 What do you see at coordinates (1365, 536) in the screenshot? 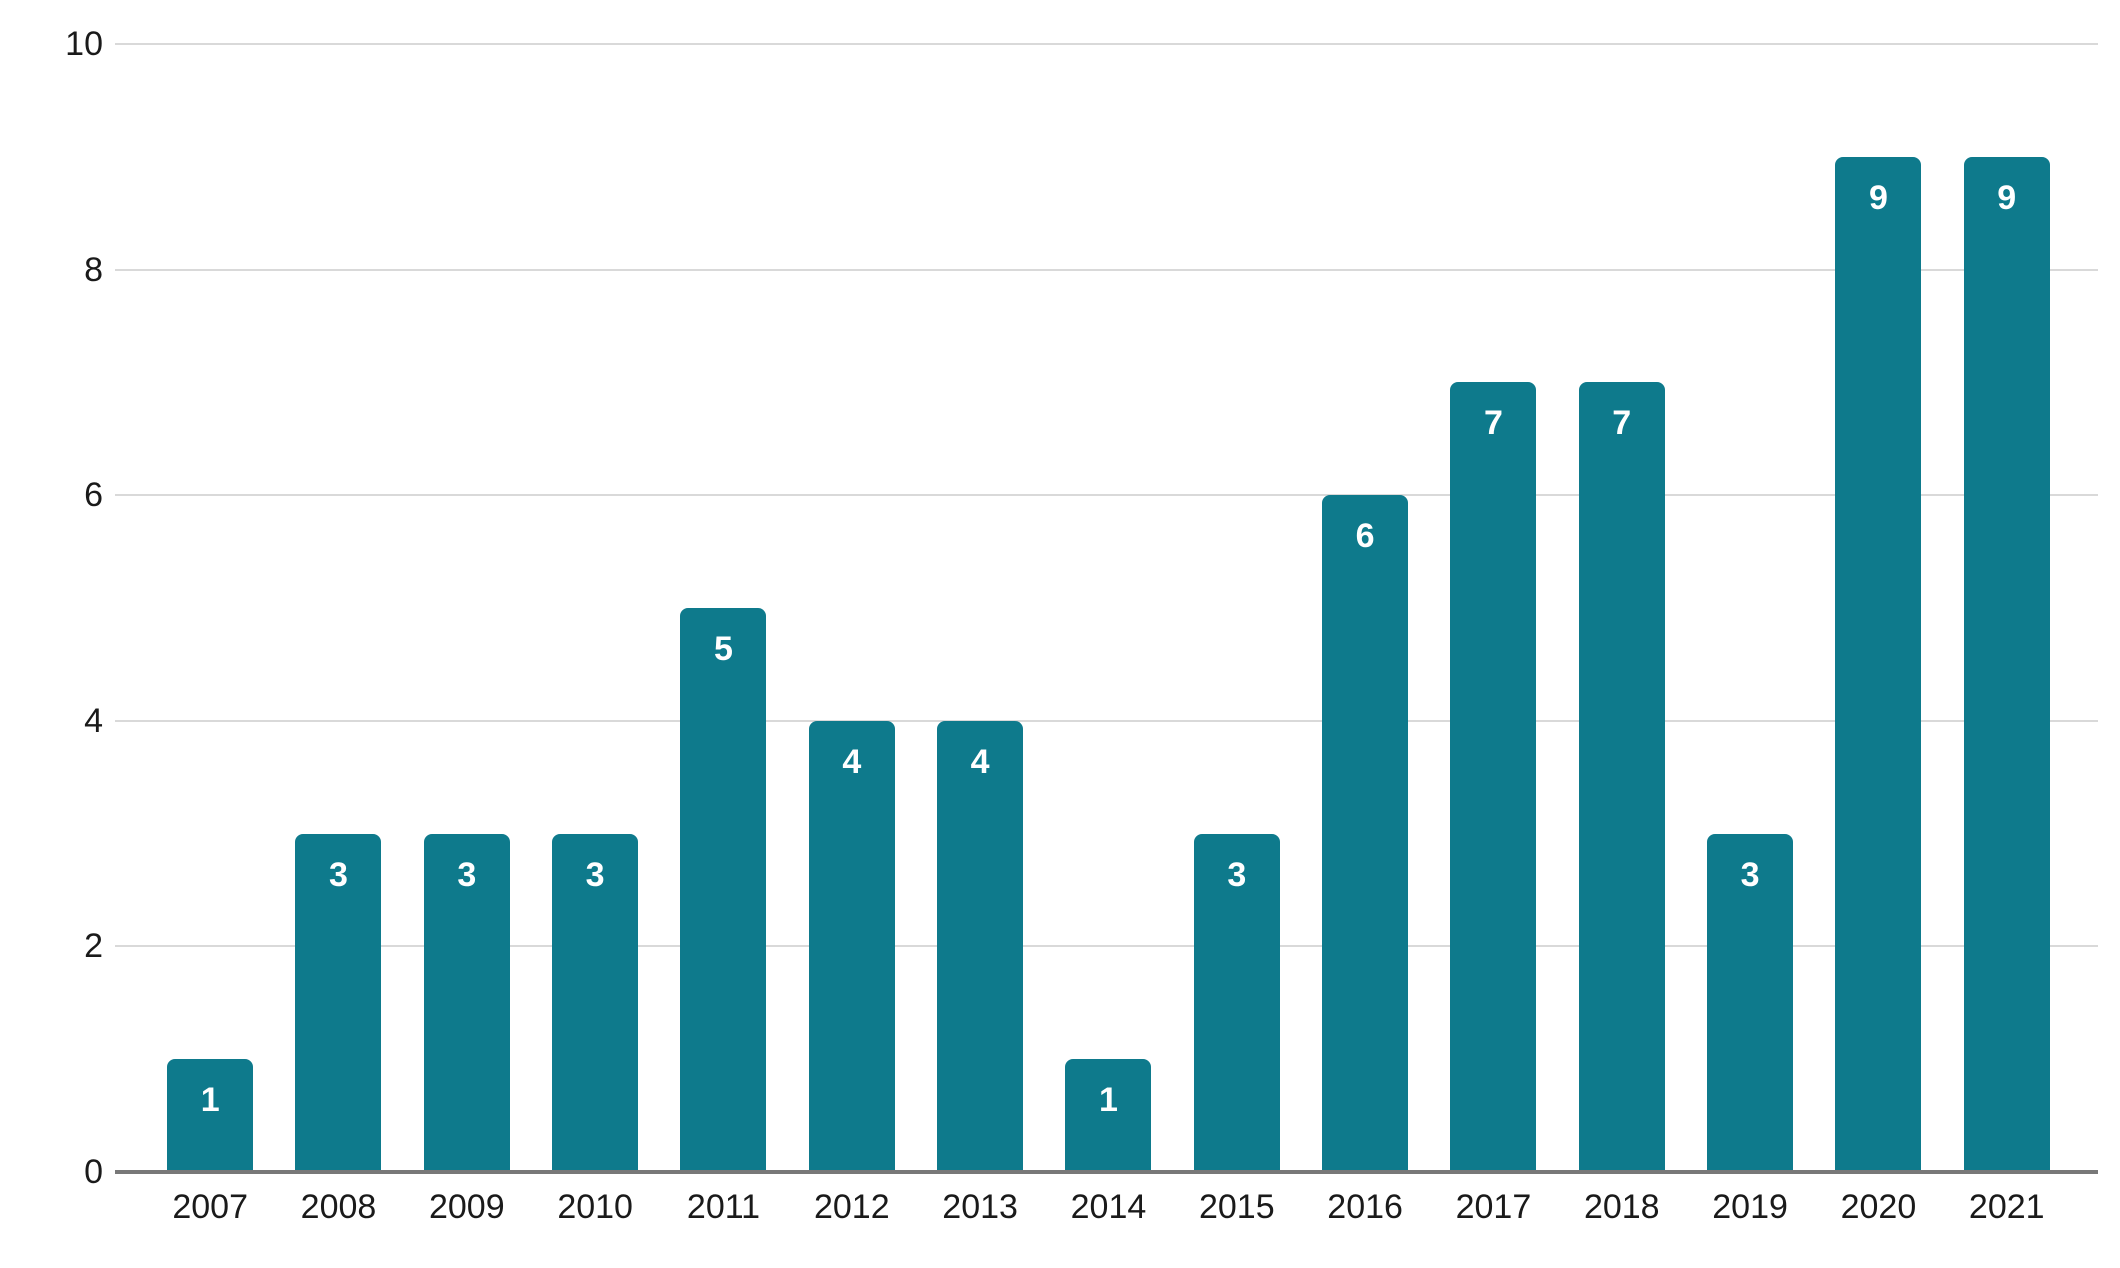
I see `bar-value-label: 6` at bounding box center [1365, 536].